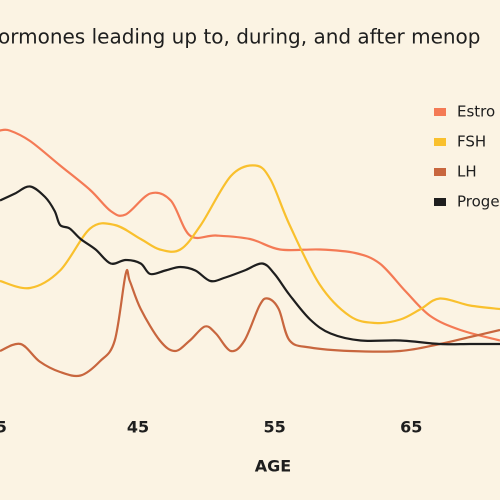 This screenshot has width=500, height=500. What do you see at coordinates (478, 202) in the screenshot?
I see `legend-label: Proge` at bounding box center [478, 202].